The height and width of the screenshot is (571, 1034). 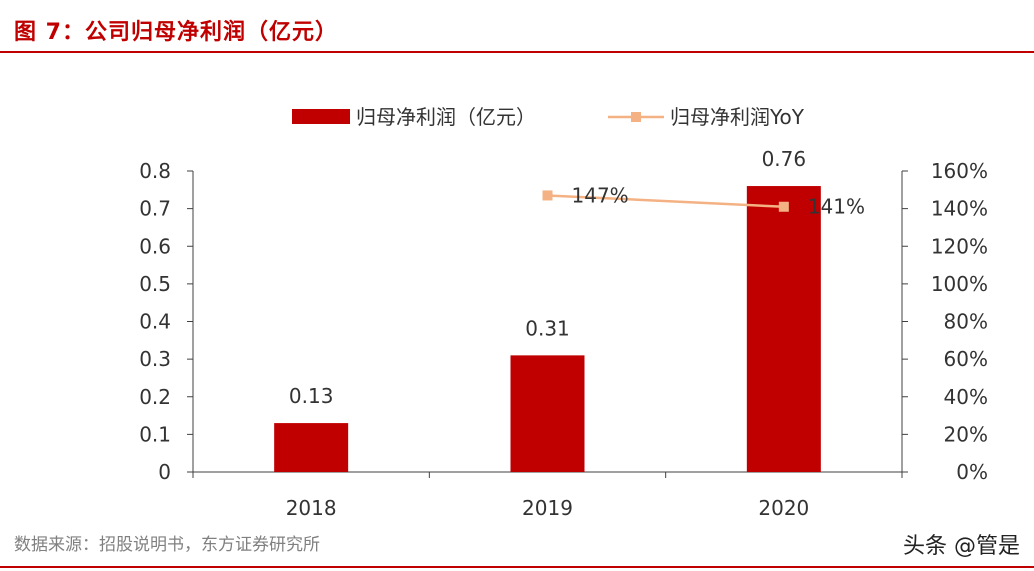 I want to click on y-left-tick-label: 0.3, so click(x=155, y=359).